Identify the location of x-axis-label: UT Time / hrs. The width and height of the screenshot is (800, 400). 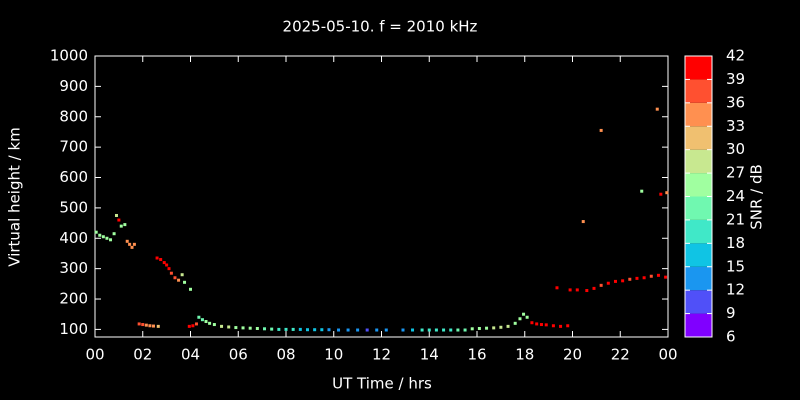
(382, 384).